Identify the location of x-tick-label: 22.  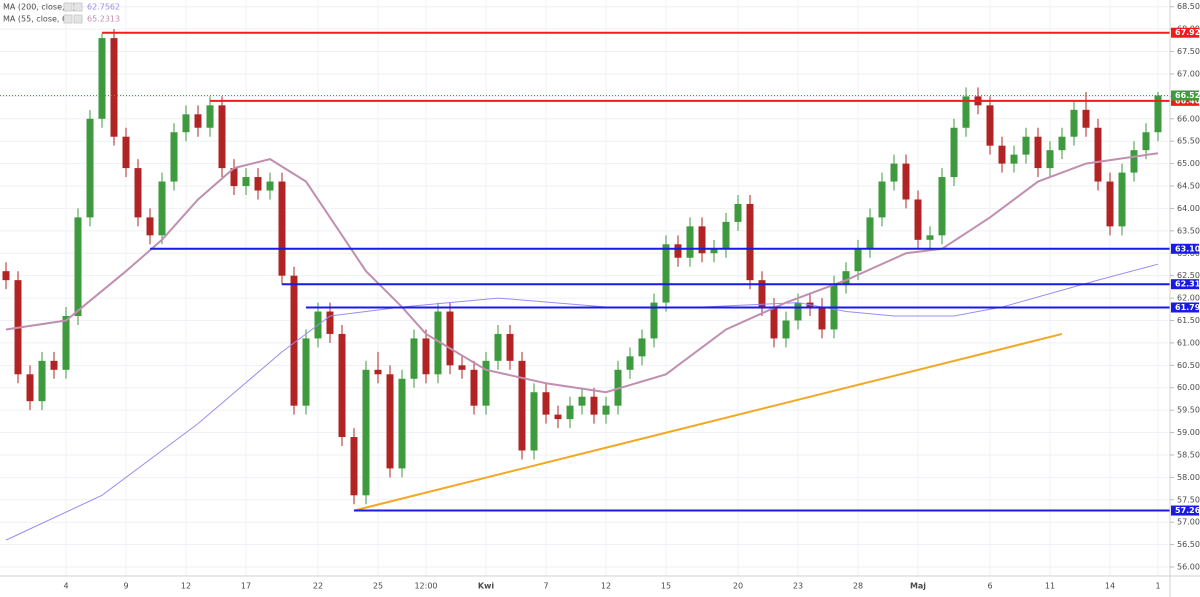
(318, 586).